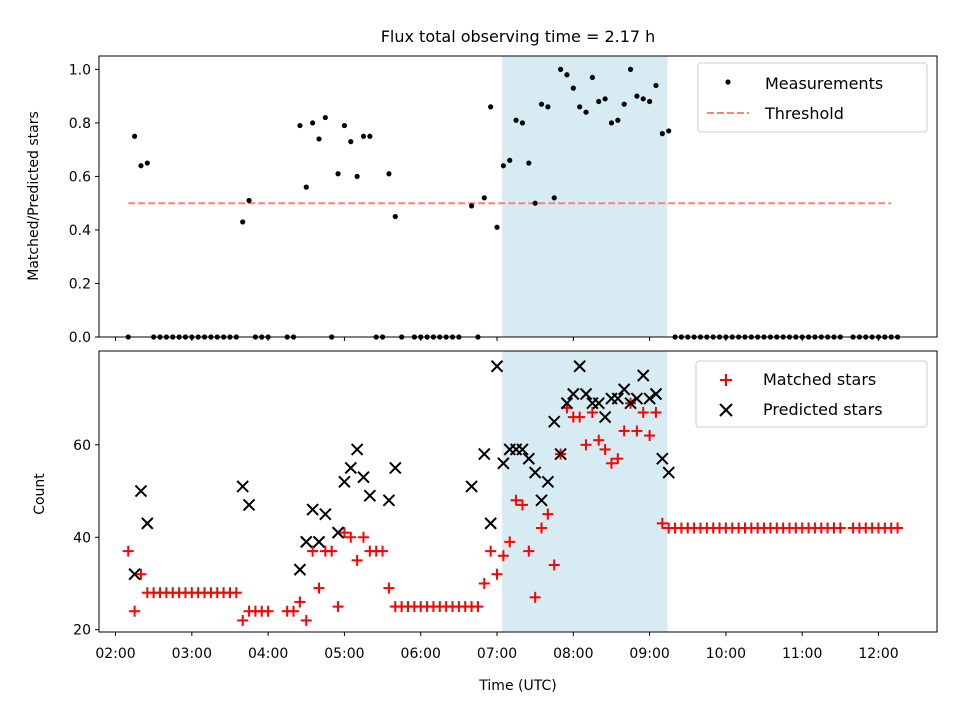 Image resolution: width=960 pixels, height=720 pixels. What do you see at coordinates (80, 284) in the screenshot?
I see `y-tick-label: 0.2` at bounding box center [80, 284].